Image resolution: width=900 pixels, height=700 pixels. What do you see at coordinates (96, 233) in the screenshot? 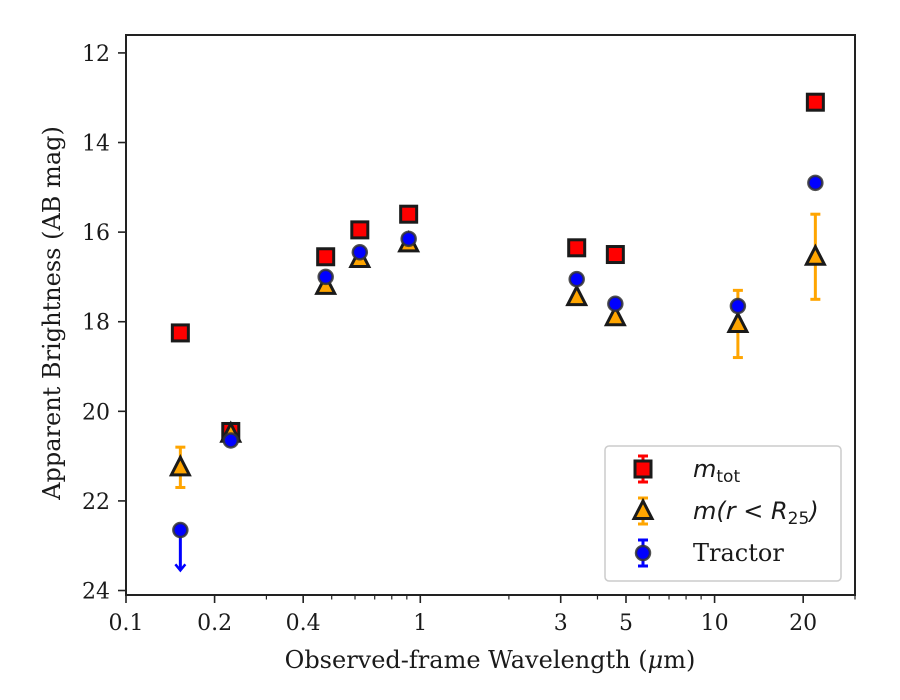
I see `y-tick-label-2: 16` at bounding box center [96, 233].